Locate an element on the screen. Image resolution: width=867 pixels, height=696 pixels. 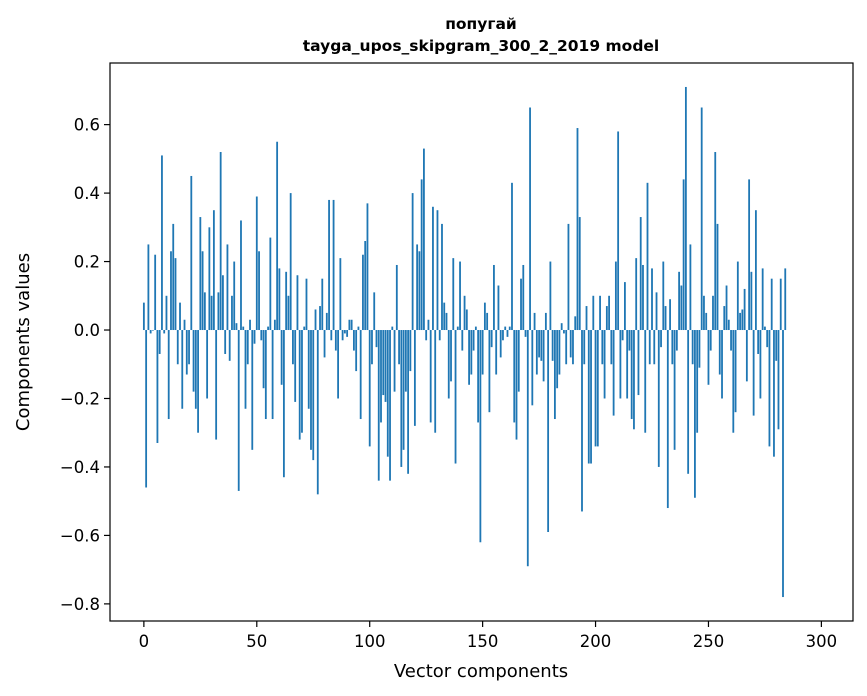
y-tick-label: 0.2 is located at coordinates (87, 262).